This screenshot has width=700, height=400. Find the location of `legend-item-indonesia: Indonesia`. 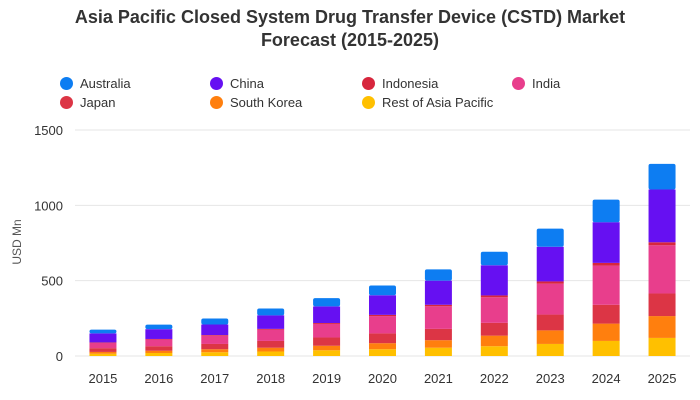

legend-item-indonesia: Indonesia is located at coordinates (400, 83).